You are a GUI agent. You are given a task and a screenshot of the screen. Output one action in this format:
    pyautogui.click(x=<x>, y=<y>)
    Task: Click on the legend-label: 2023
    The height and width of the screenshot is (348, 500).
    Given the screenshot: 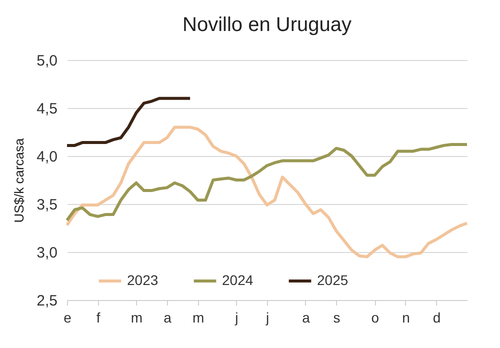 What is the action you would take?
    pyautogui.click(x=142, y=280)
    